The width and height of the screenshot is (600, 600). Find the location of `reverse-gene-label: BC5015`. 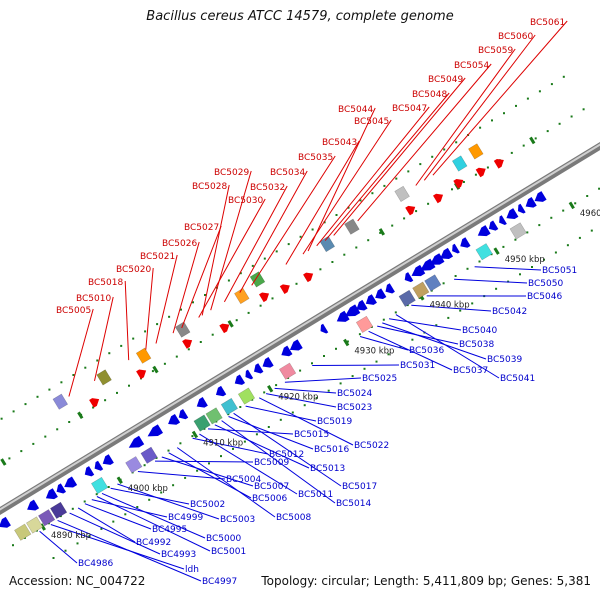

reverse-gene-label: BC5015 is located at coordinates (311, 435).